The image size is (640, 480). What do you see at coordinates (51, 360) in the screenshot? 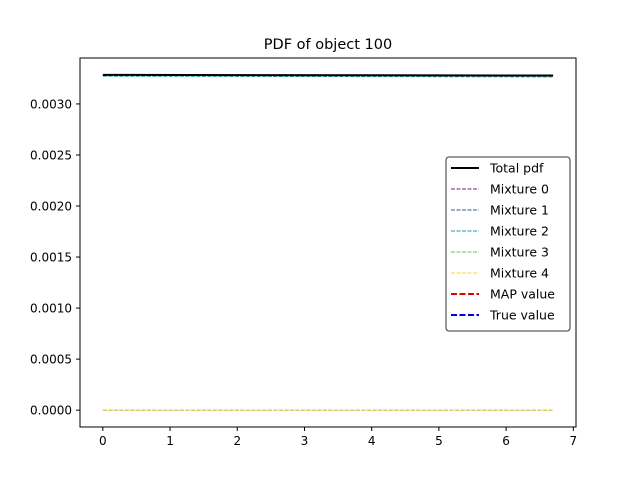
I see `y-tick-label: 0.0005` at bounding box center [51, 360].